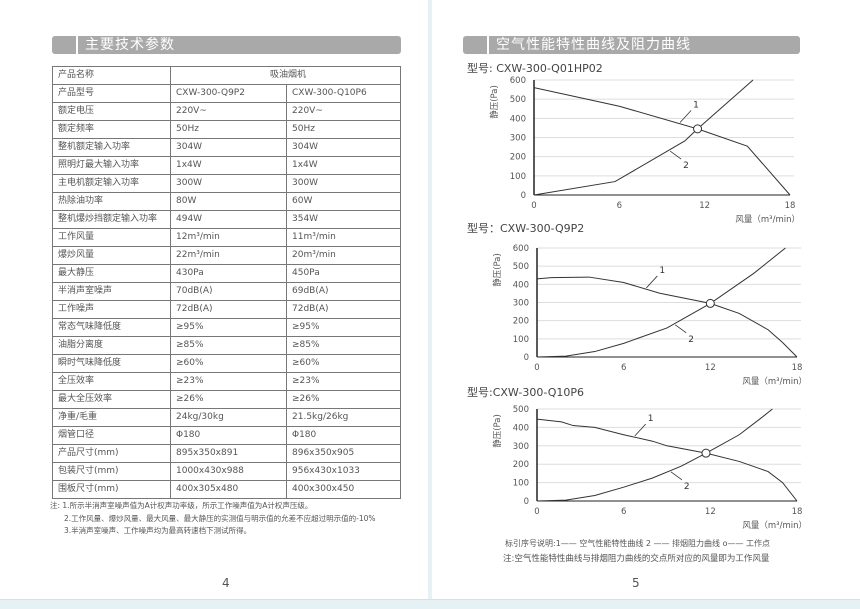 This screenshot has height=609, width=860. I want to click on section-title: 空气性能特性曲线及阻力曲线, so click(593, 45).